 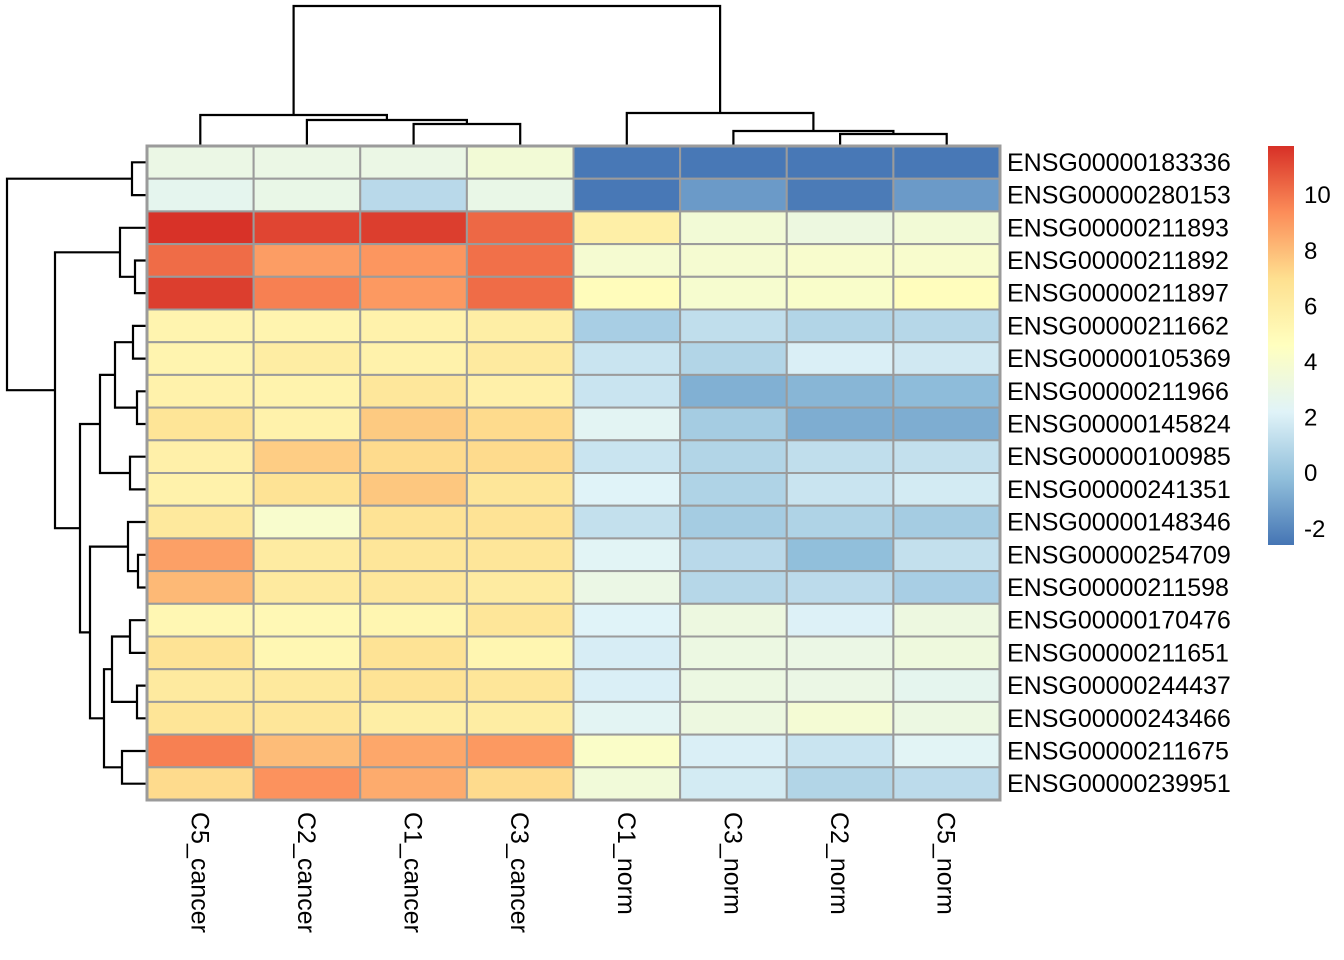 What do you see at coordinates (1119, 719) in the screenshot?
I see `row-label: ENSG00000243466` at bounding box center [1119, 719].